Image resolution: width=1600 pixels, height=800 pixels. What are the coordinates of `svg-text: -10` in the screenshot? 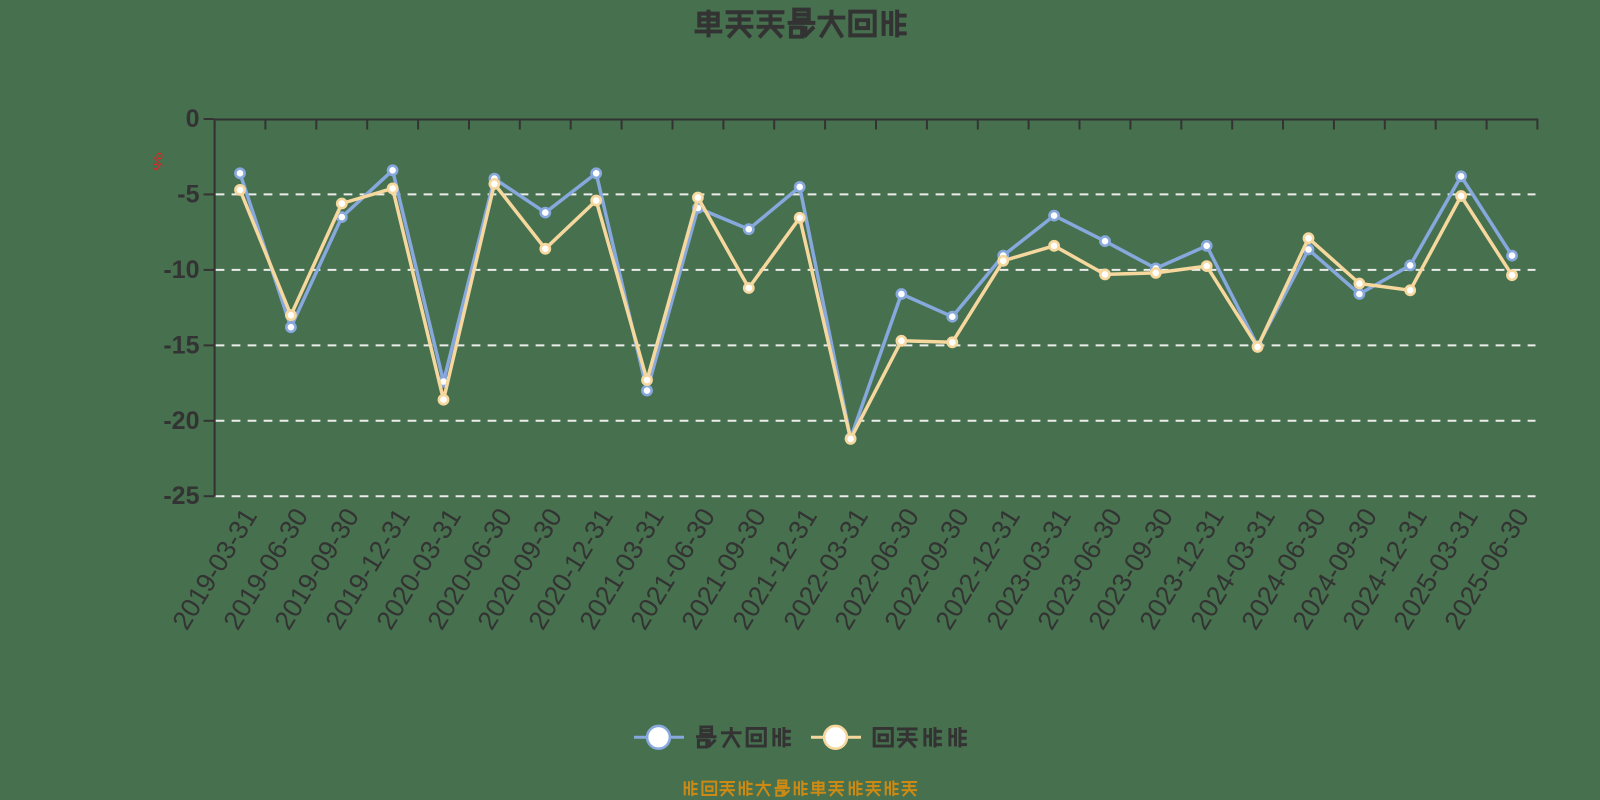 It's located at (181, 270).